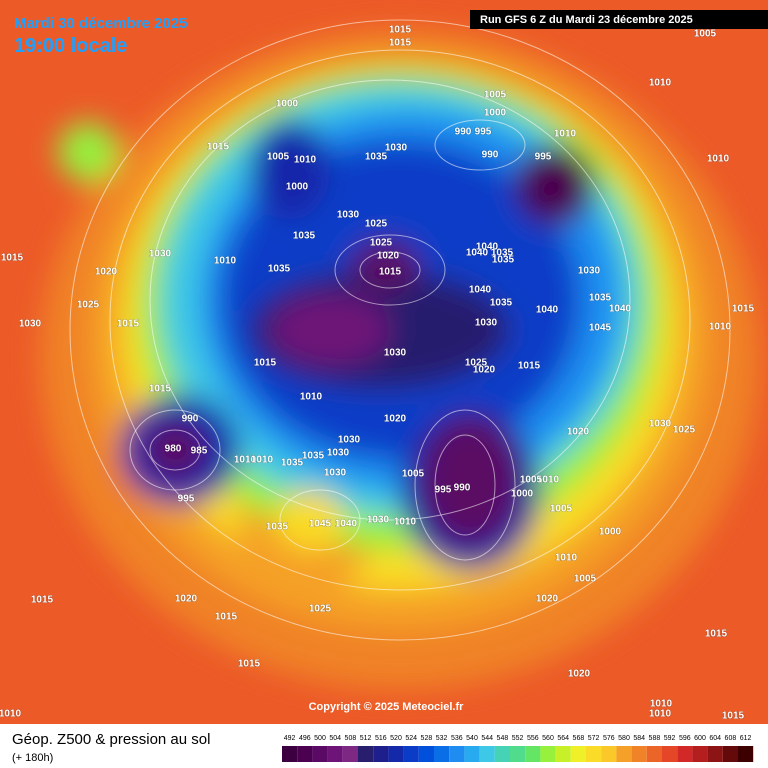  Describe the element at coordinates (111, 739) in the screenshot. I see `legend-title: Géop. Z500 & pression au sol` at that location.